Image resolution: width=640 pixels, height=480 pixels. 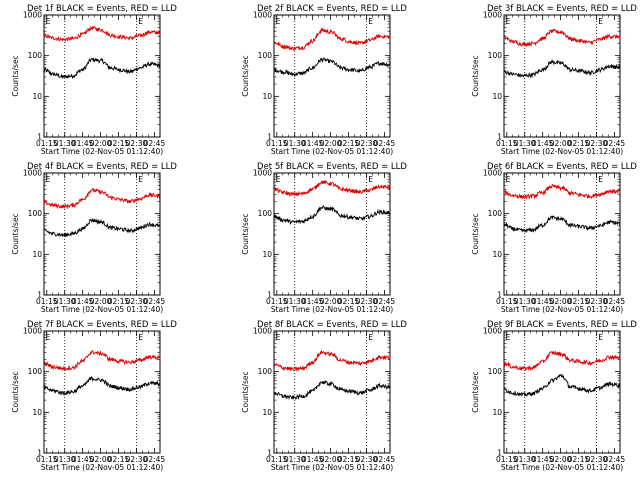 What do you see at coordinates (332, 167) in the screenshot?
I see `panel-title: Det 5f BLACK = Events, RED = LLD` at bounding box center [332, 167].